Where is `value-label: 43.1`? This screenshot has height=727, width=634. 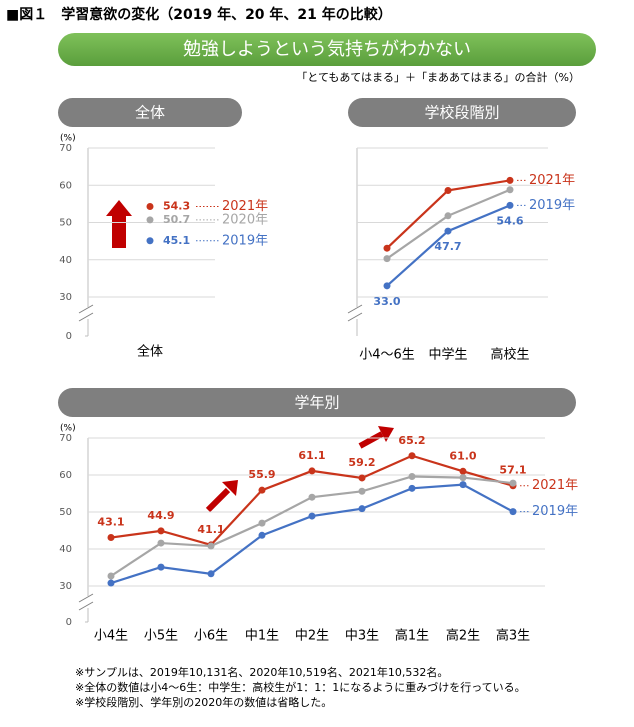
value-label: 43.1 is located at coordinates (110, 522).